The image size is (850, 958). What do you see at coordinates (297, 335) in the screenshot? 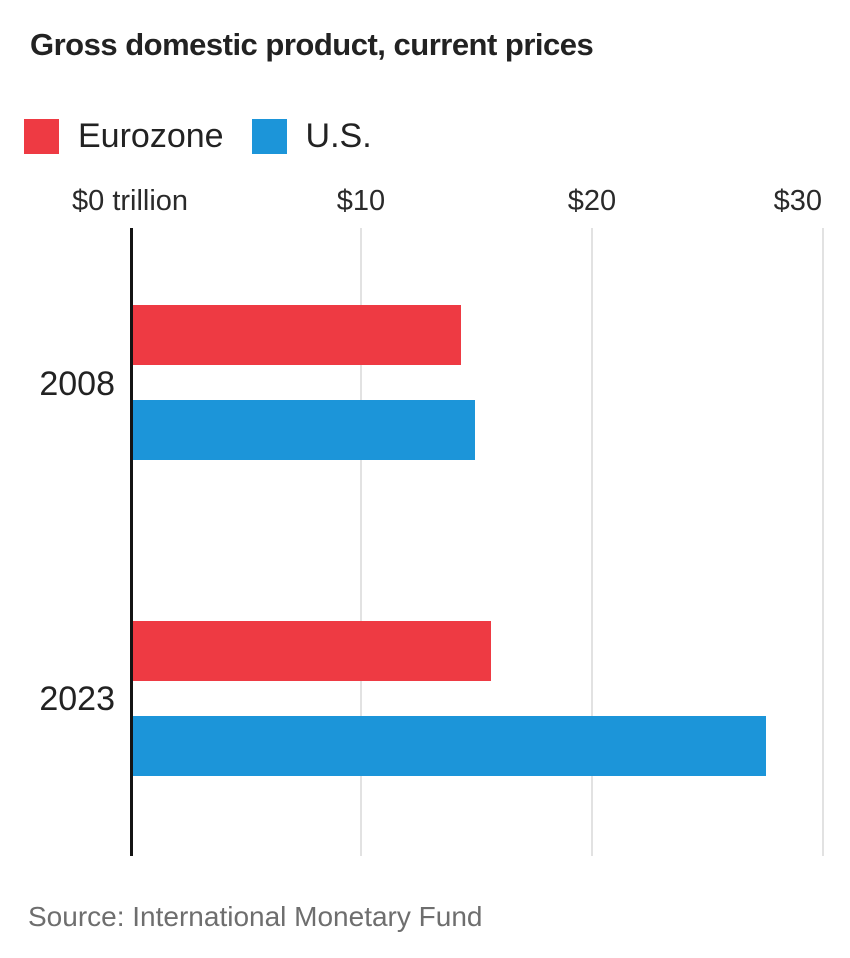
I see `bar-2008-eurozone` at bounding box center [297, 335].